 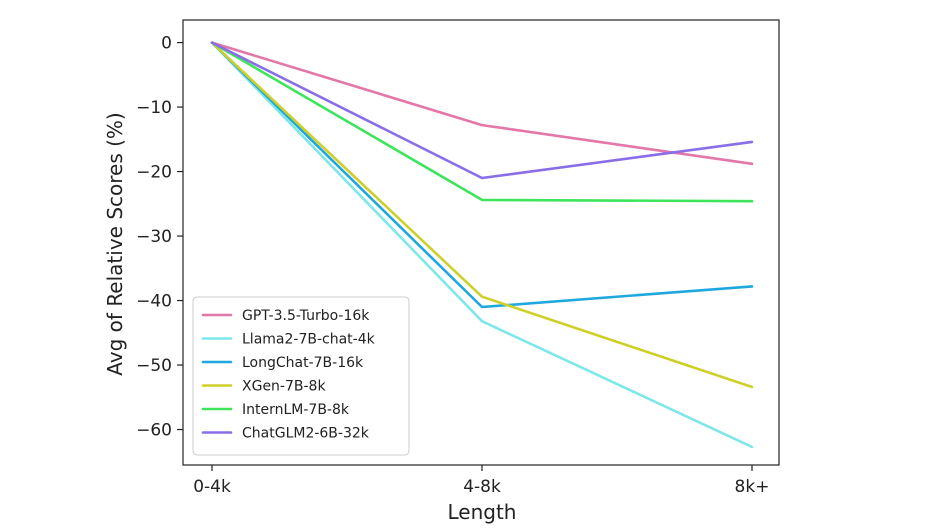 What do you see at coordinates (166, 44) in the screenshot?
I see `y-tick-label: 0` at bounding box center [166, 44].